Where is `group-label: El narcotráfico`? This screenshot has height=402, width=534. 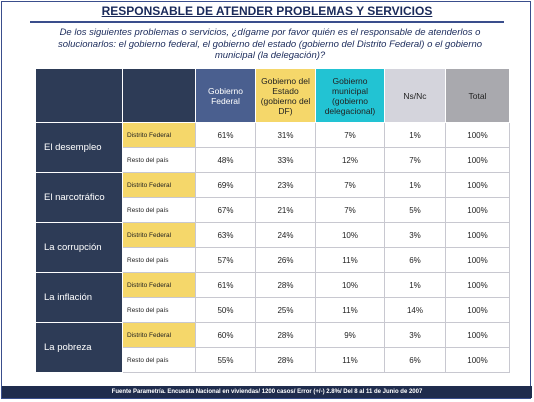 group-label: El narcotráfico is located at coordinates (79, 197).